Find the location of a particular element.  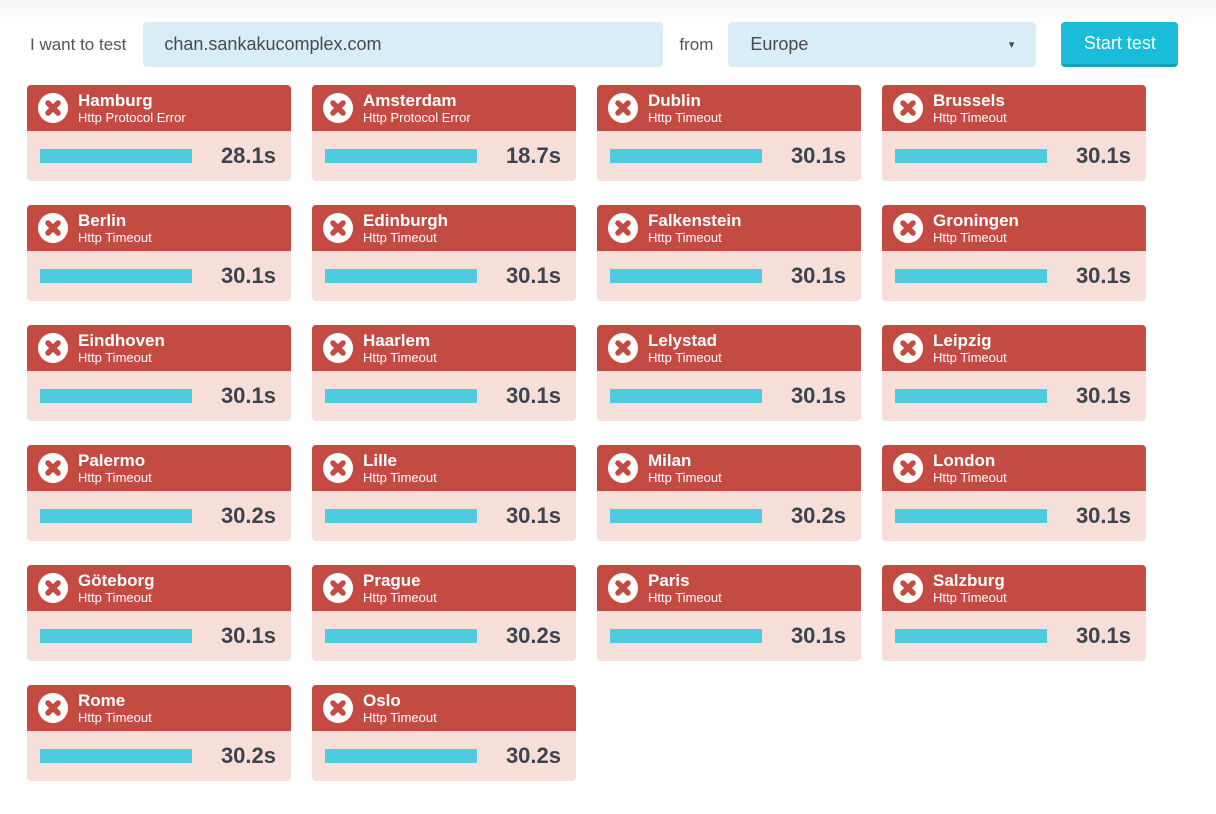

result-card-body: 18.7s is located at coordinates (444, 156).